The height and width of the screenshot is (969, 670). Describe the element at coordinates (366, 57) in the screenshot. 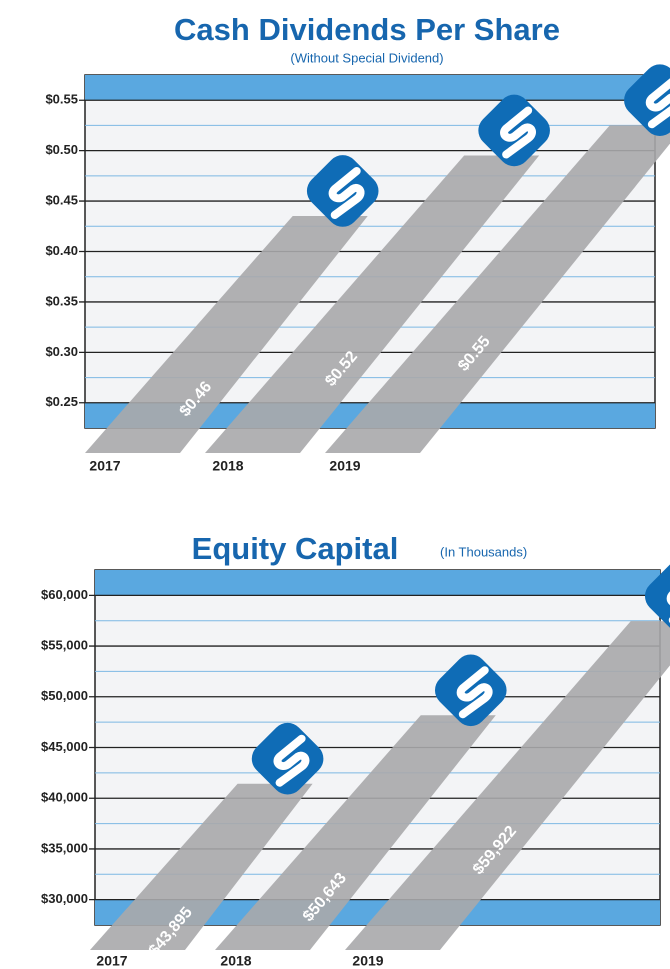

I see `chart-subtitle: (Without Special Dividend)` at that location.